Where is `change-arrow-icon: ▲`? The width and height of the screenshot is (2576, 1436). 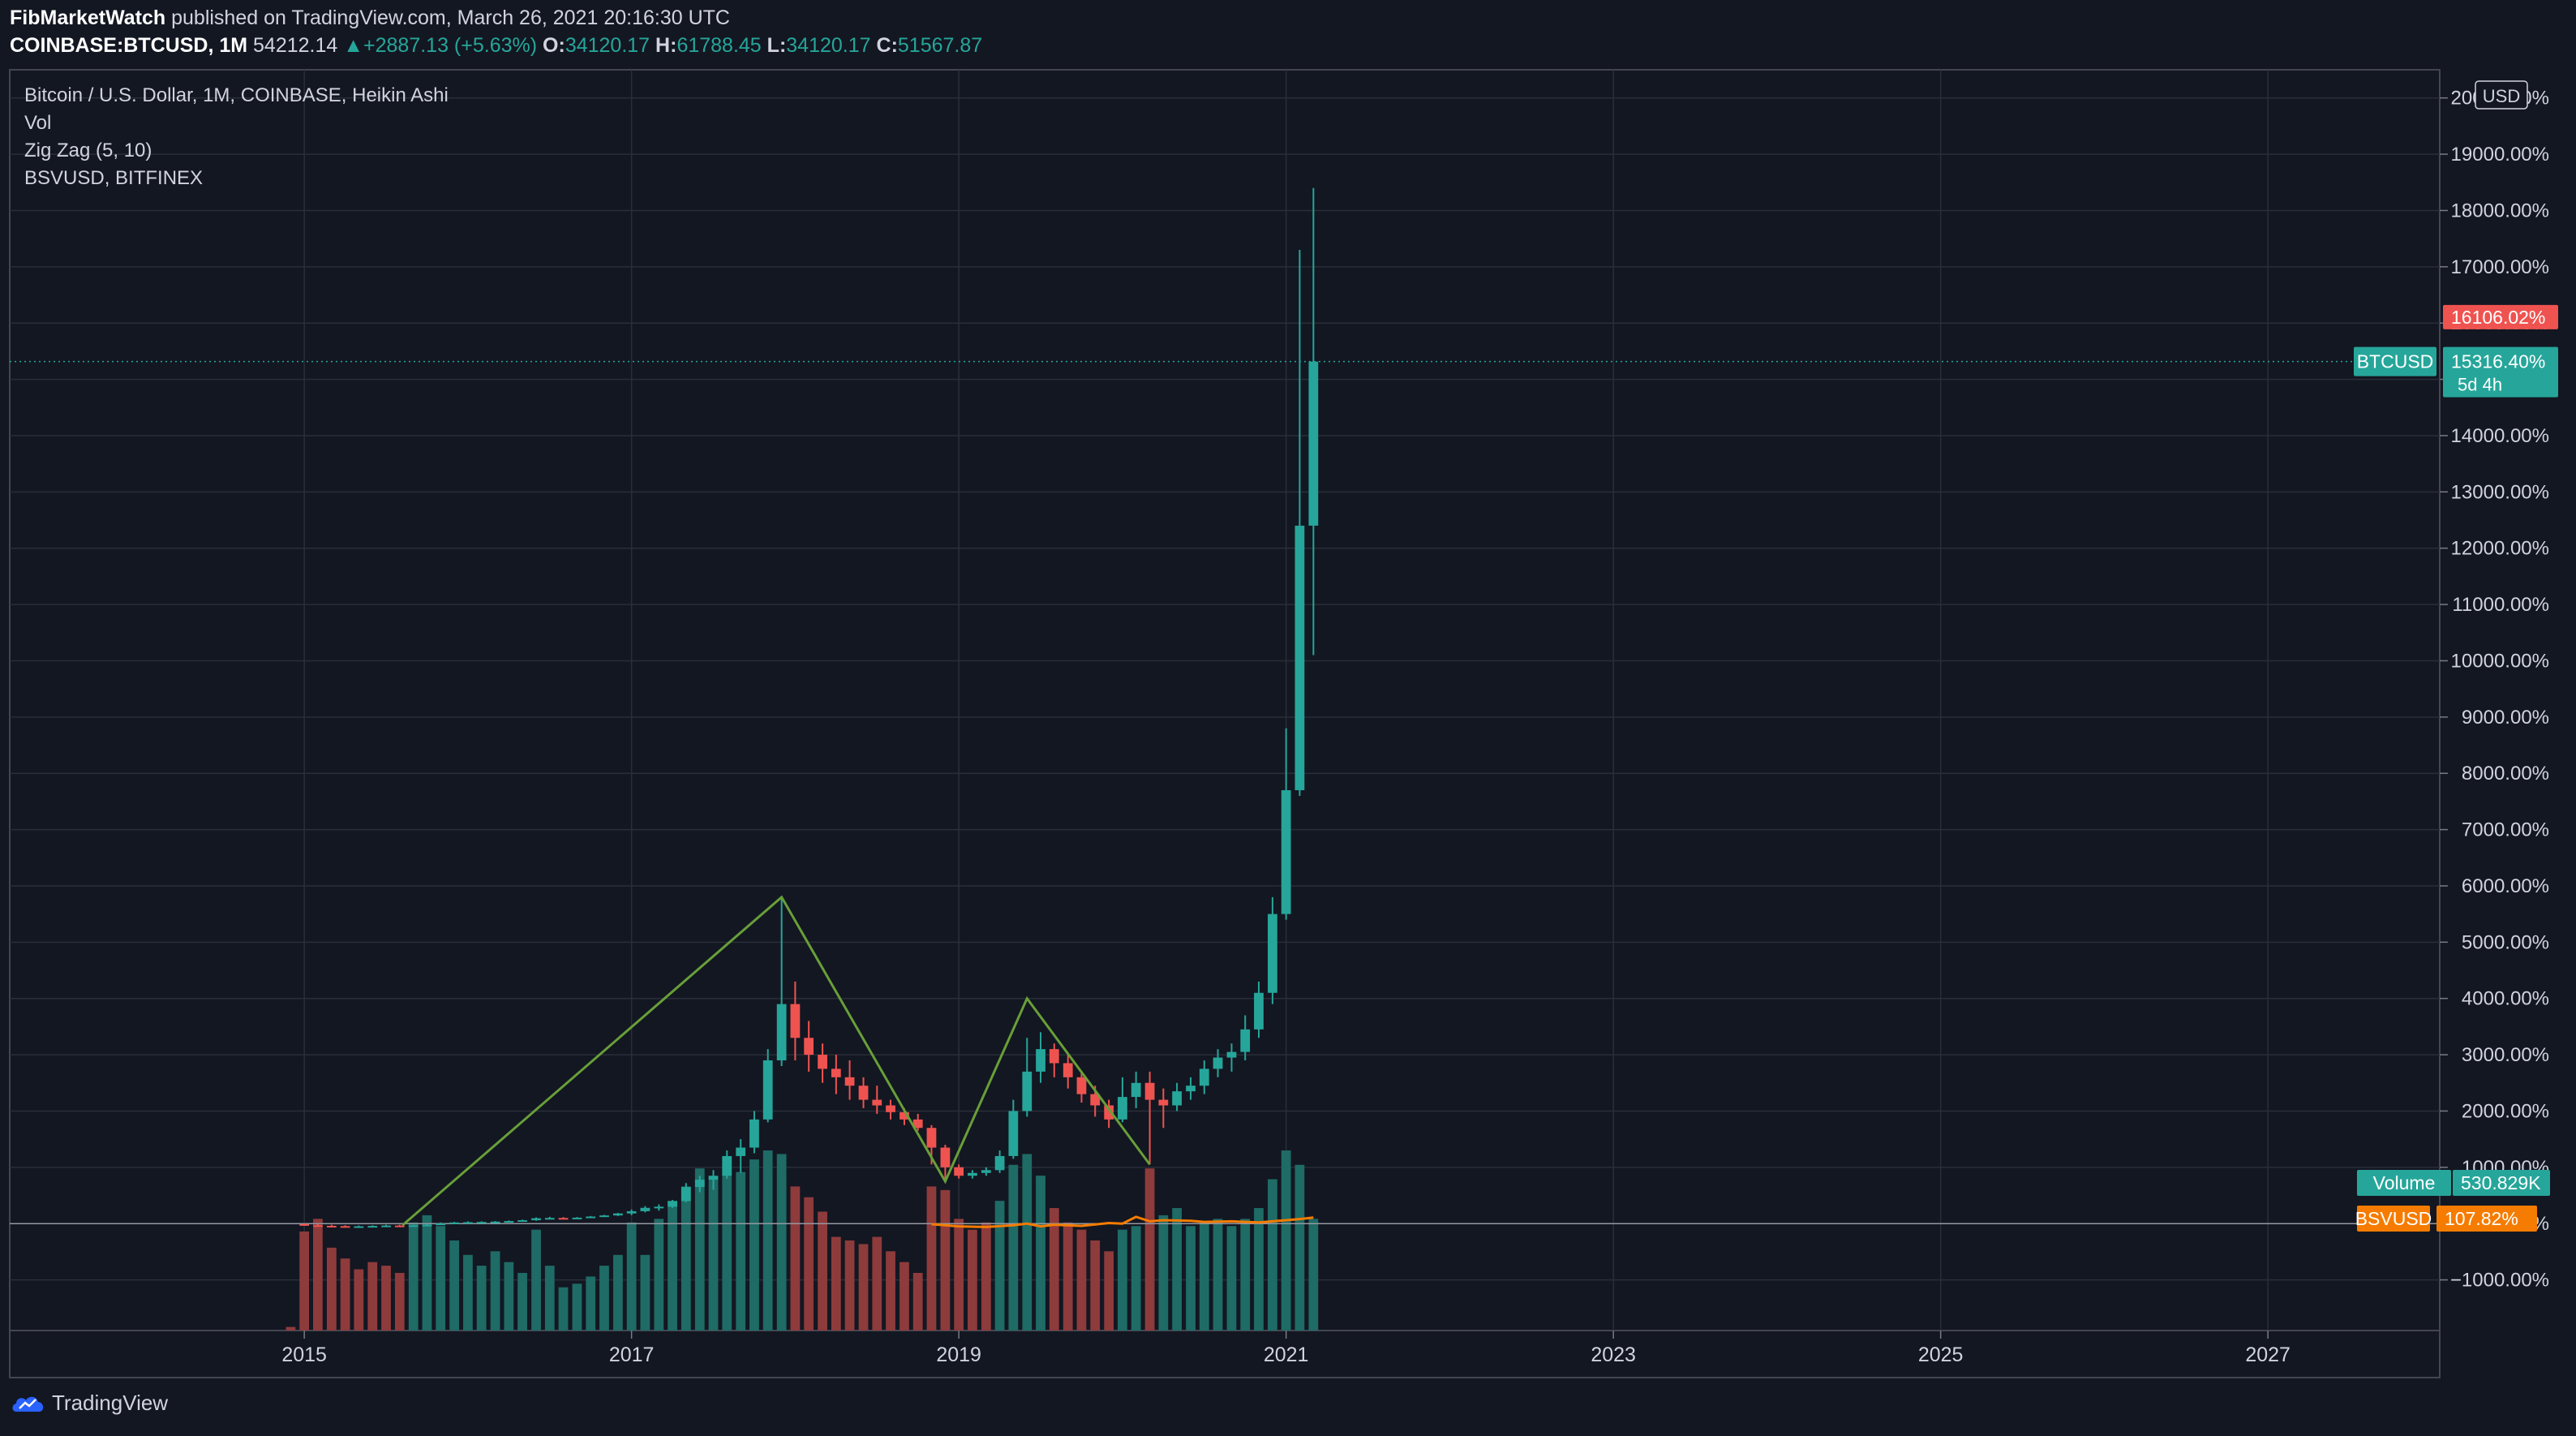
change-arrow-icon: ▲ is located at coordinates (353, 45).